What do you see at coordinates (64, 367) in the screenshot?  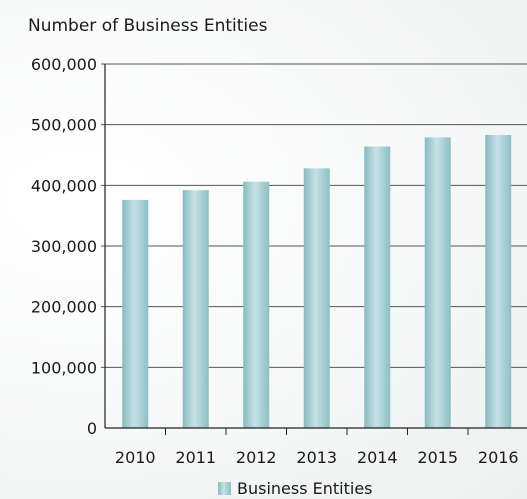 I see `y-tick-label: 100,000` at bounding box center [64, 367].